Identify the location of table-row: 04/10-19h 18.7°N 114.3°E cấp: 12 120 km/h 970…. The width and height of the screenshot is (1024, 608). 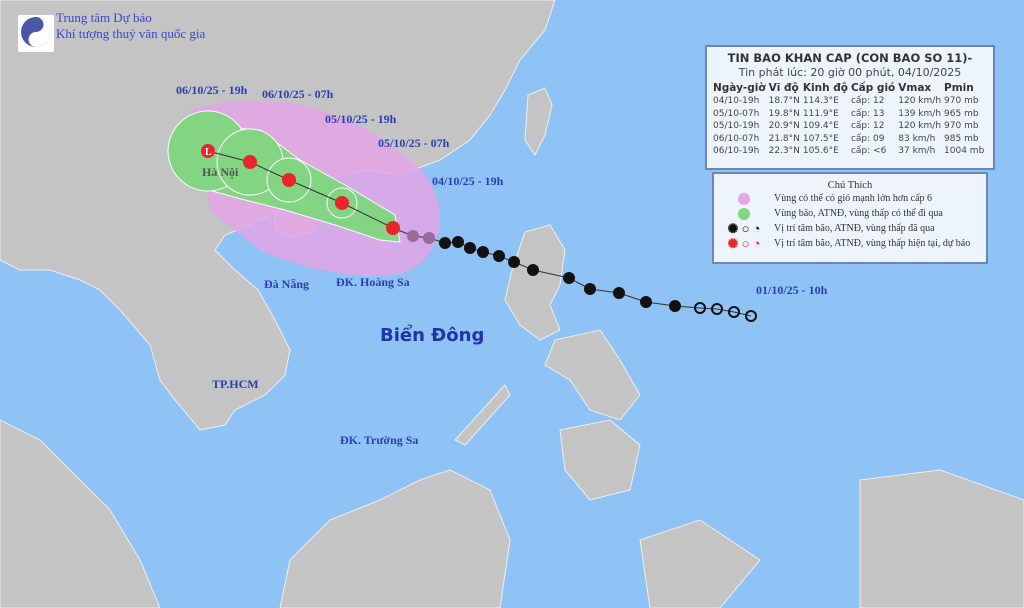
(850, 101).